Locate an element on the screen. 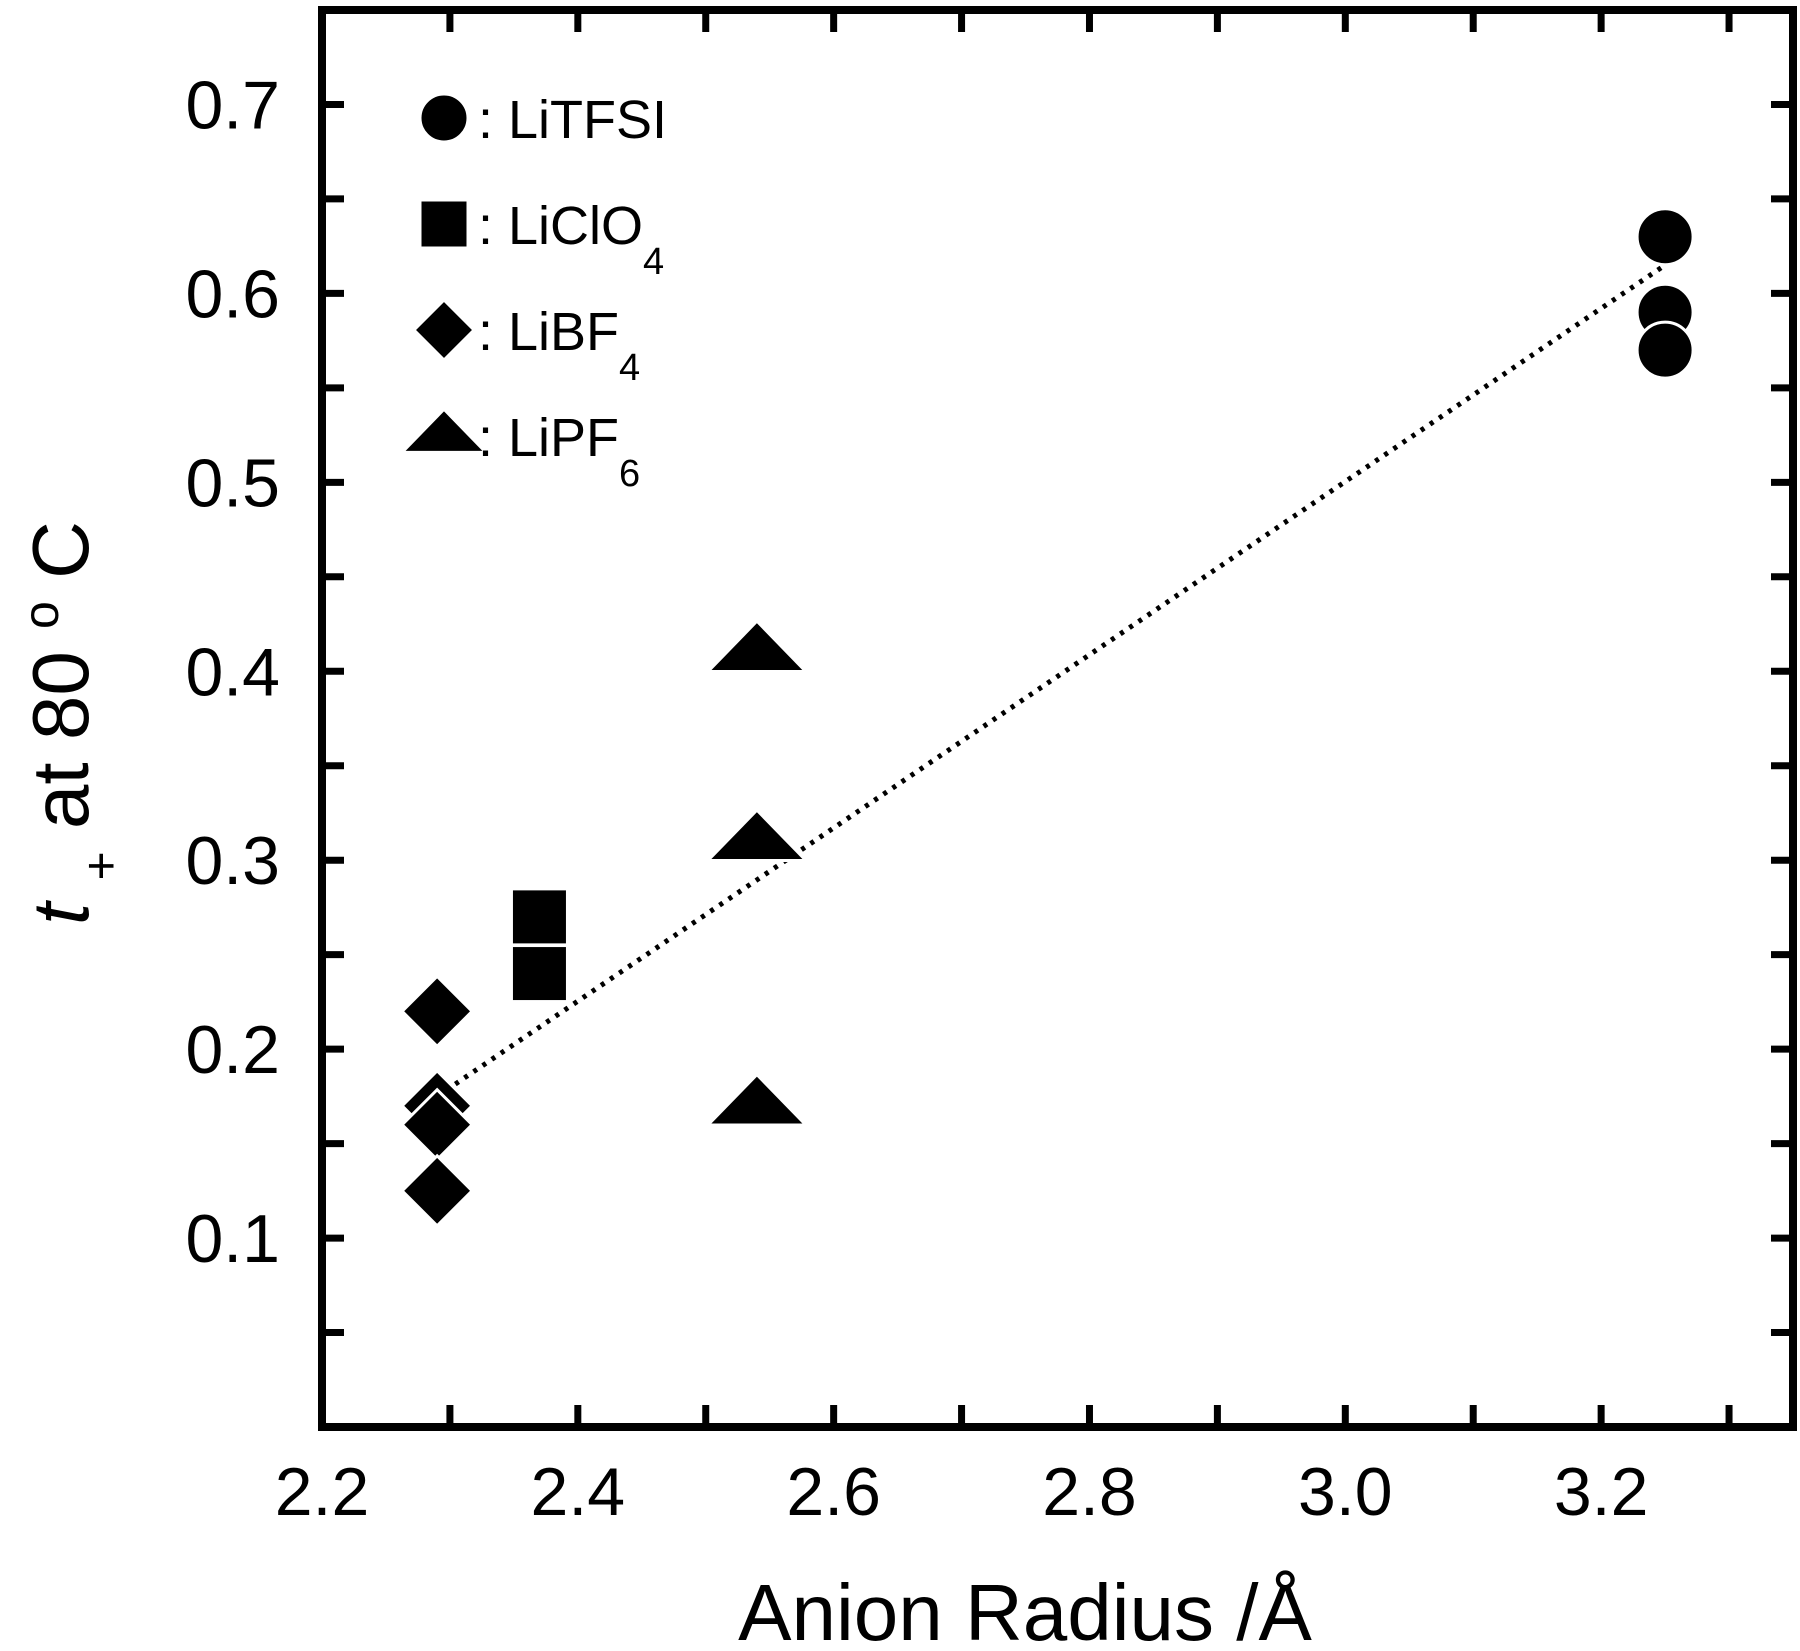 This screenshot has width=1800, height=1651. legend-label: : LiBF4 is located at coordinates (559, 345).